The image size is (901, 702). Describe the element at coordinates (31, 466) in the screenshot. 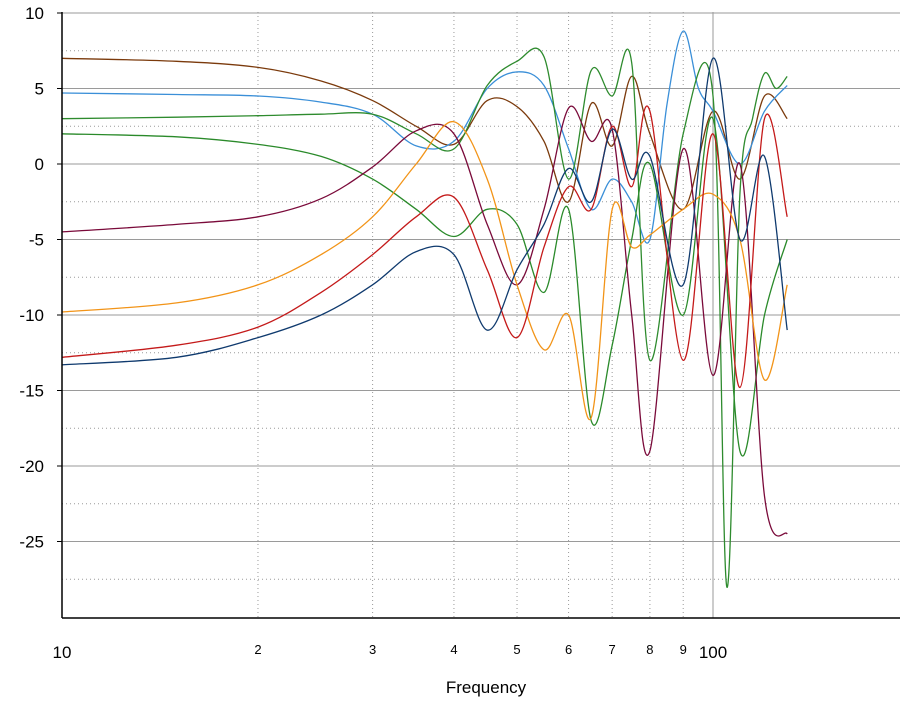

I see `y-tick-label: -20` at that location.